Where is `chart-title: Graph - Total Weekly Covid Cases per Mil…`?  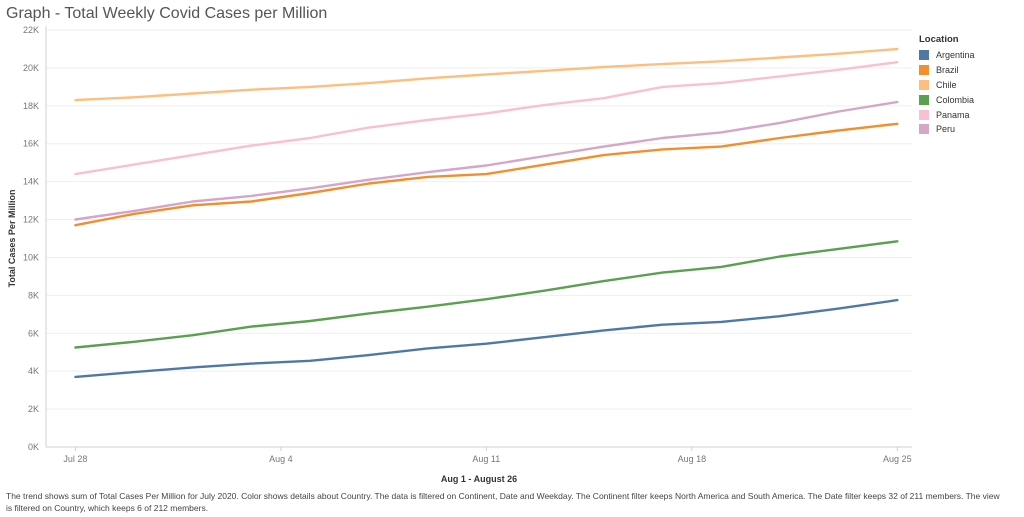
chart-title: Graph - Total Weekly Covid Cases per Mil… is located at coordinates (167, 13).